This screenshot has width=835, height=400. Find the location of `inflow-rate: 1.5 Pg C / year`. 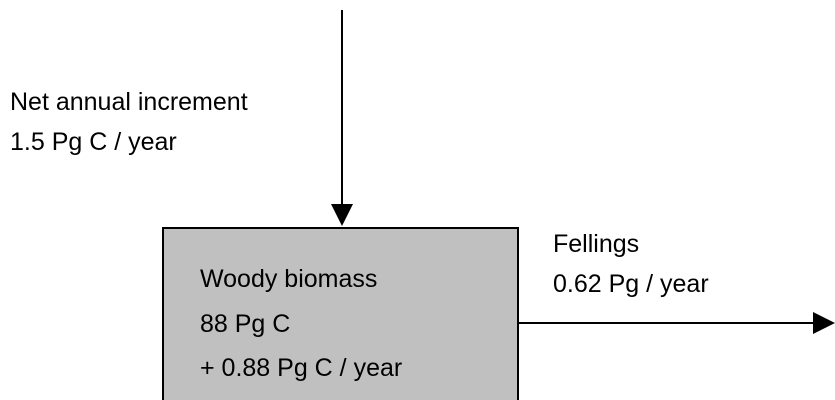

inflow-rate: 1.5 Pg C / year is located at coordinates (93, 142).